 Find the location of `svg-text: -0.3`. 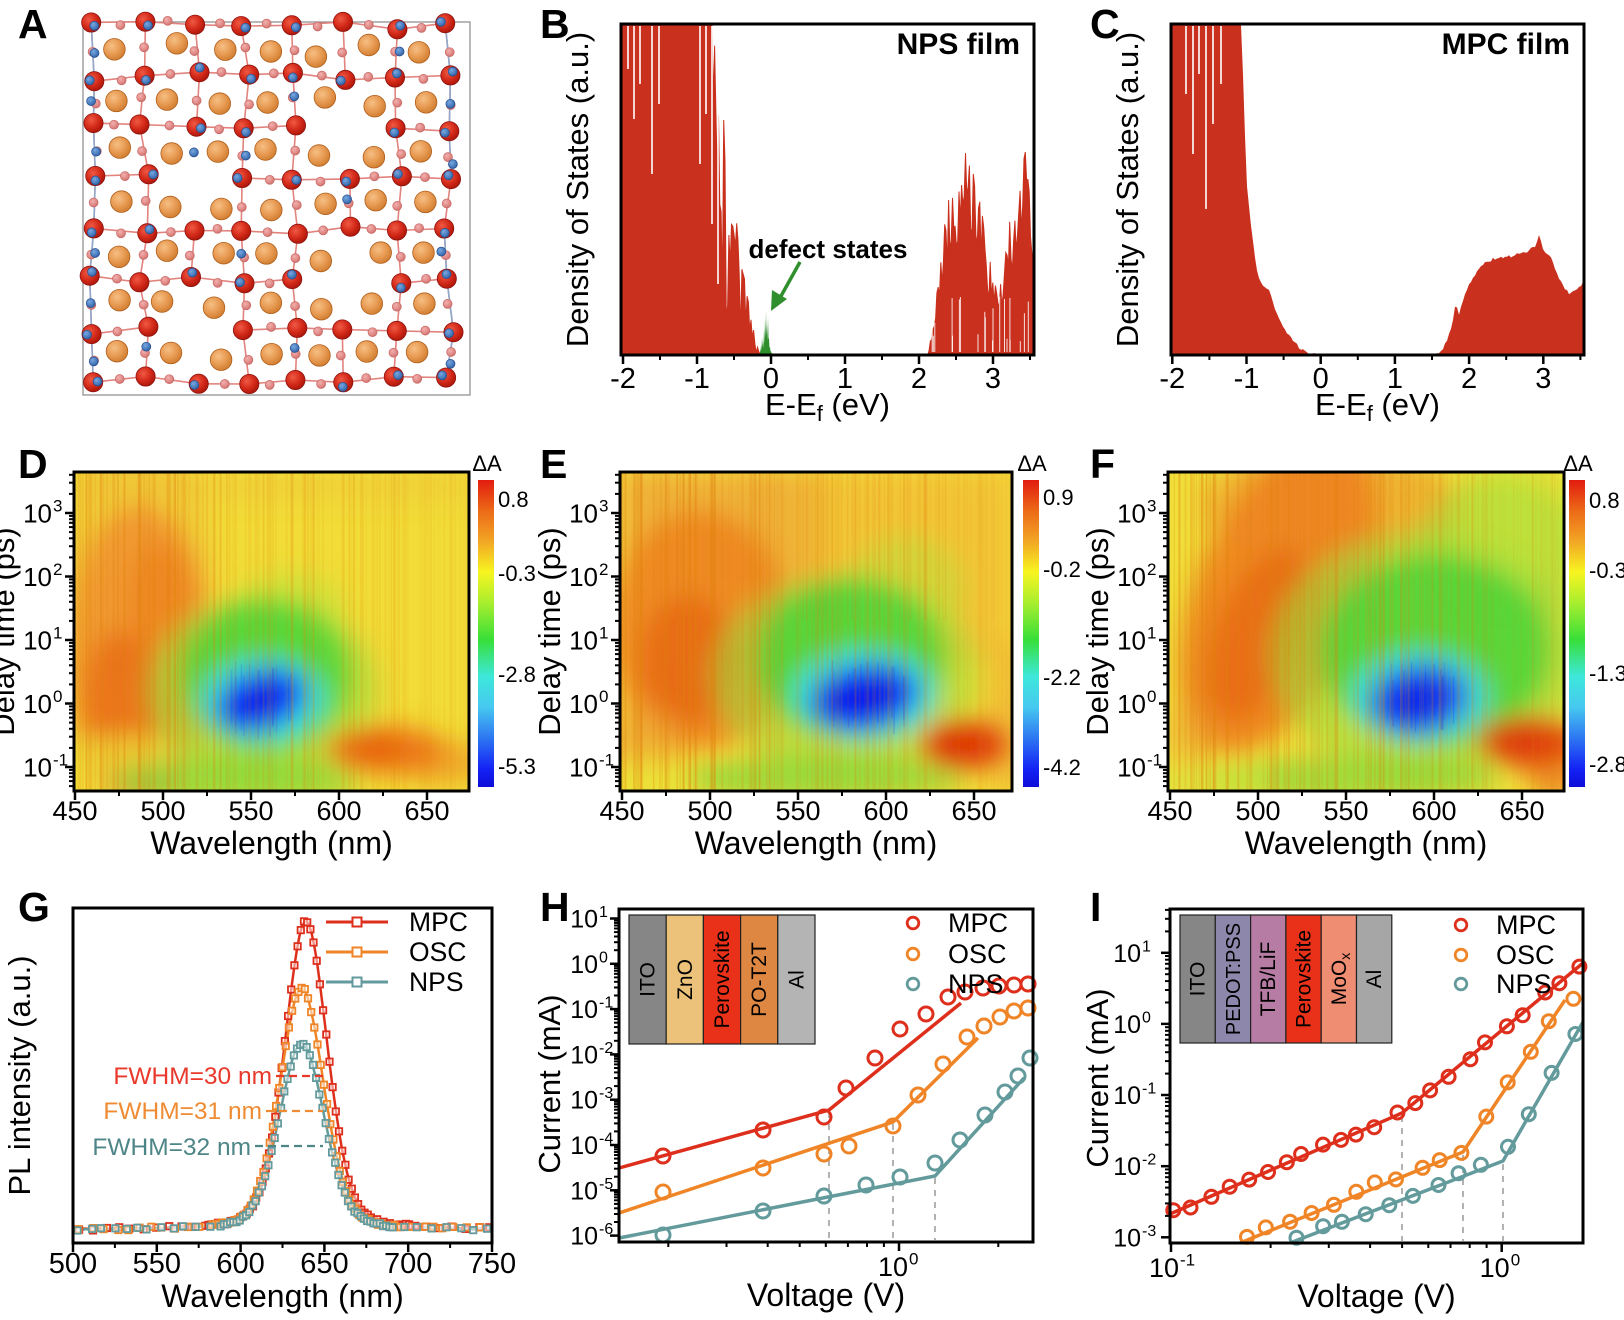

svg-text: -0.3 is located at coordinates (1606, 570).